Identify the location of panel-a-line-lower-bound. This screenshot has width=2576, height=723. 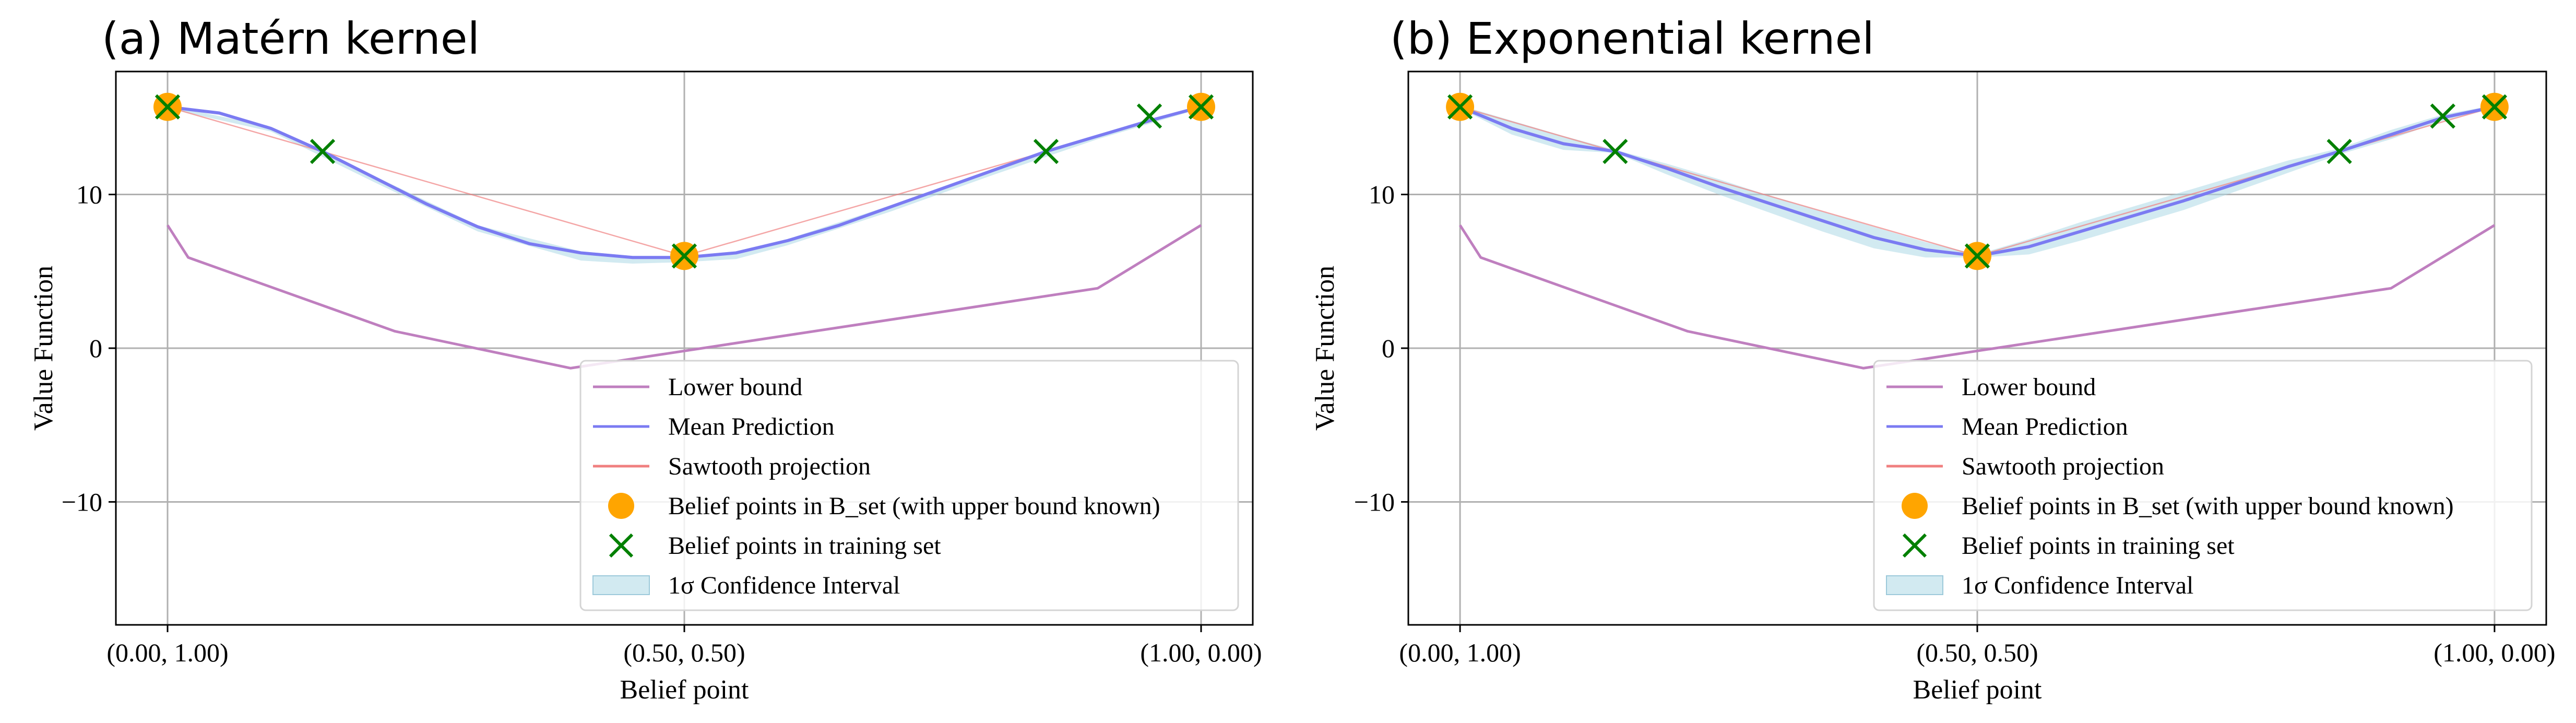
(684, 297).